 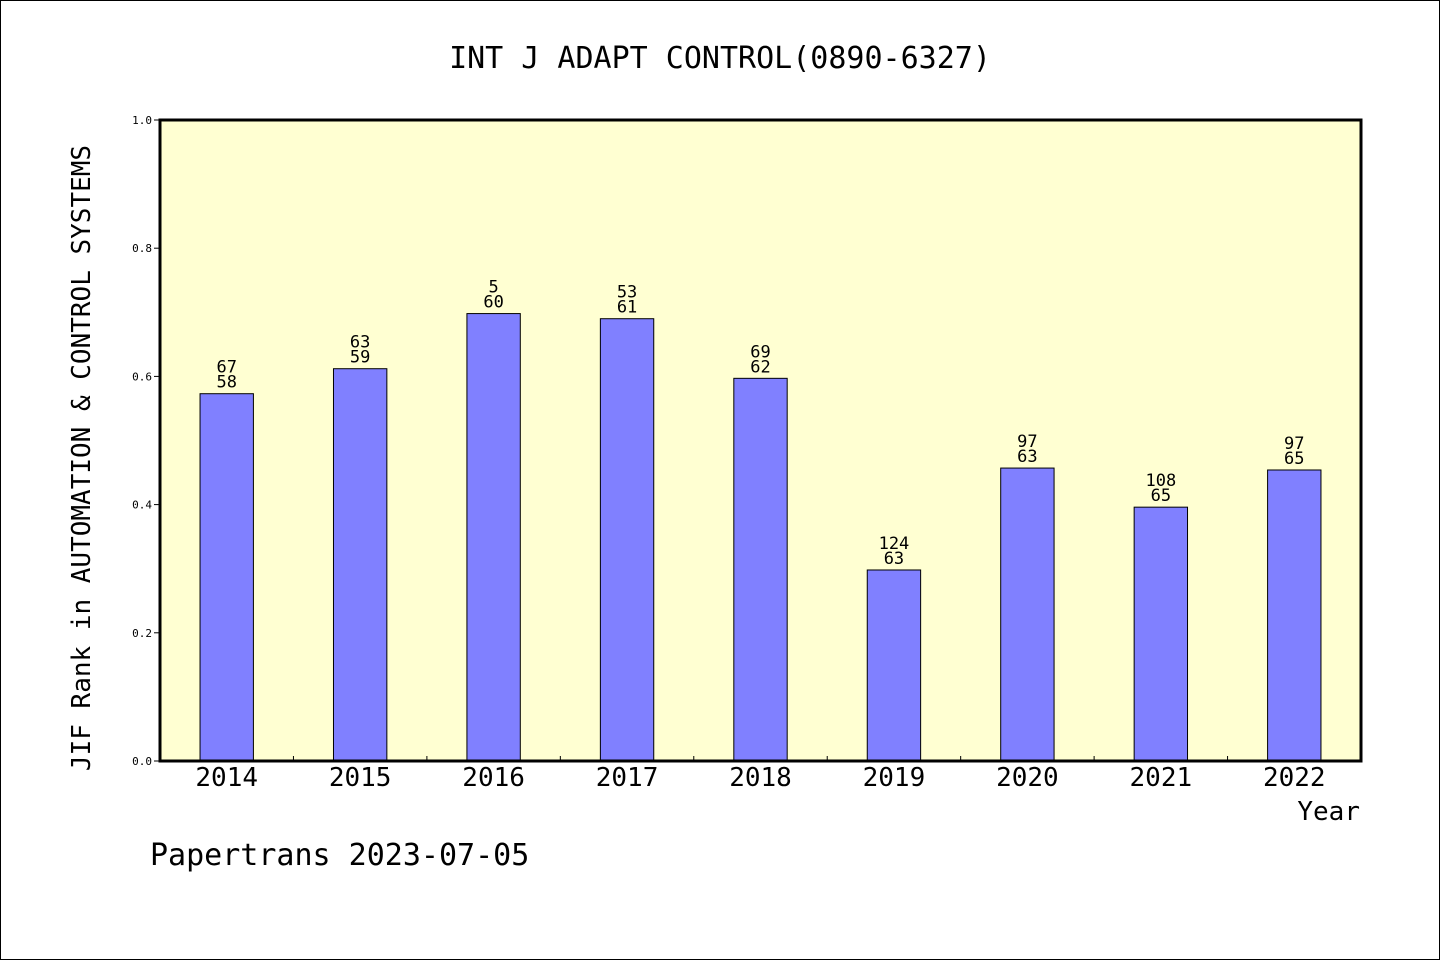 What do you see at coordinates (493, 778) in the screenshot?
I see `x-tick-label-2016: 2016` at bounding box center [493, 778].